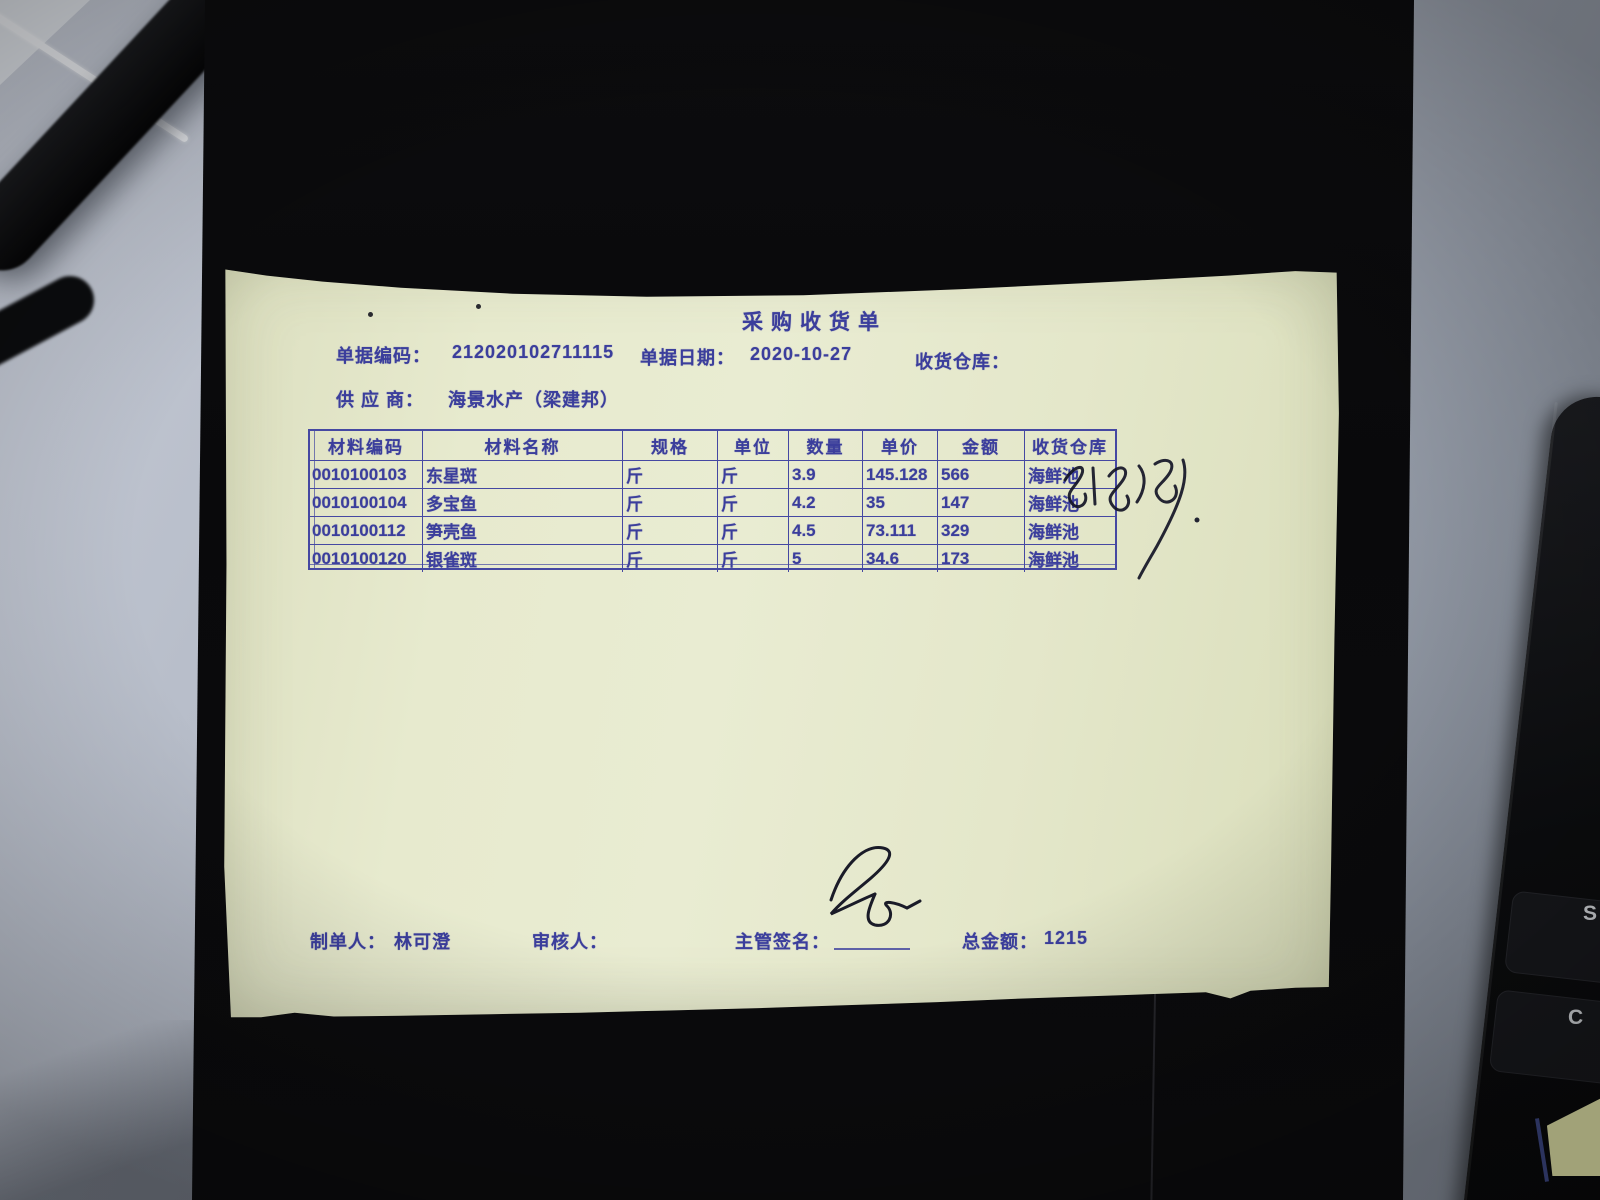  Describe the element at coordinates (380, 400) in the screenshot. I see `supplier-label: 供 应 商：` at that location.